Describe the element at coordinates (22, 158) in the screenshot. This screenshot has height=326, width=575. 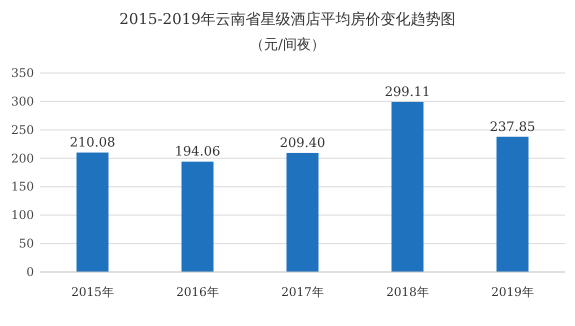
I see `y-tick-label: 200` at that location.